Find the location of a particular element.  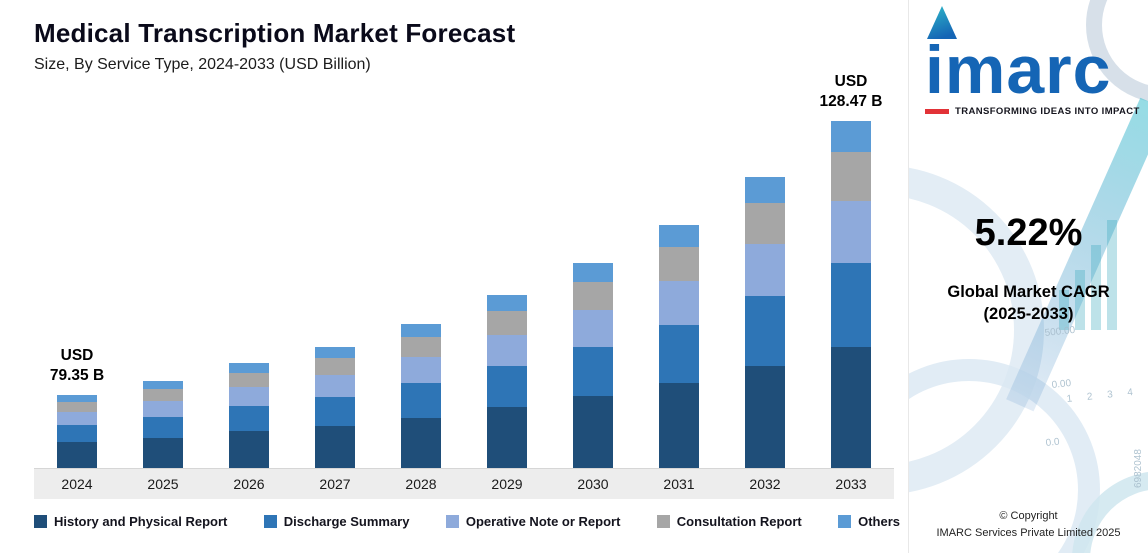

value-annotation-last: USD 128.47 B is located at coordinates (851, 91).